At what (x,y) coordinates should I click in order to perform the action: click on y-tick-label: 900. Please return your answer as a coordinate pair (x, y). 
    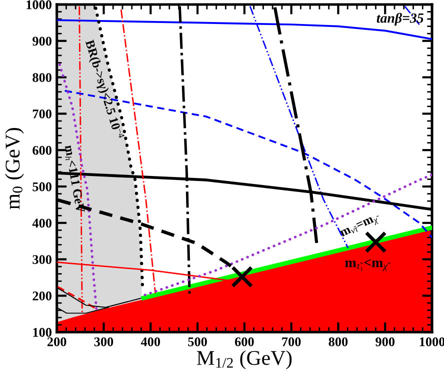
    Looking at the image, I should click on (42, 41).